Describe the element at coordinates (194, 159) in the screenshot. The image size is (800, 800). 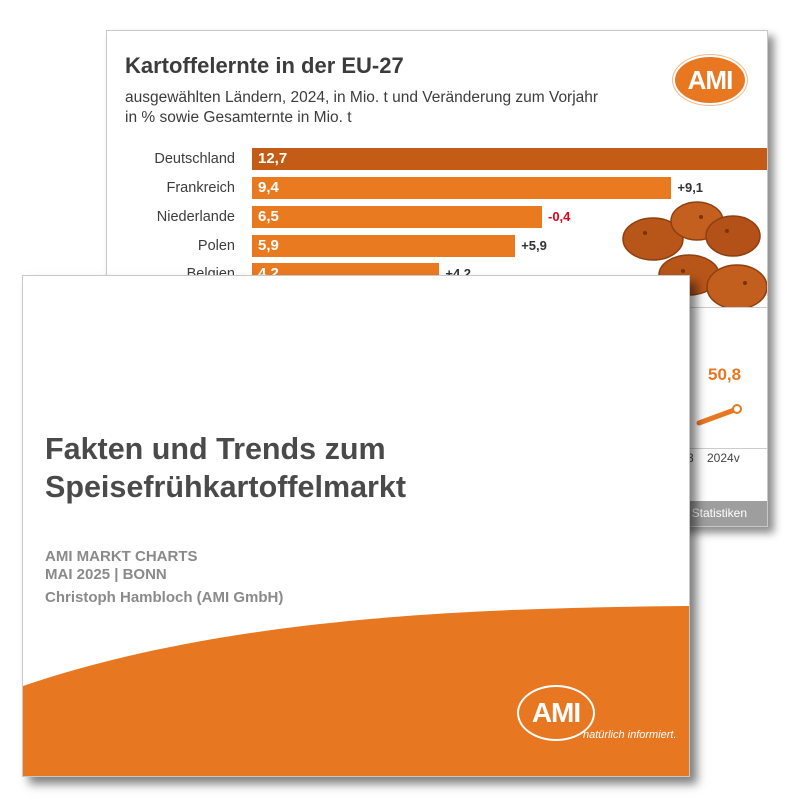
I see `category-label: Deutschland` at that location.